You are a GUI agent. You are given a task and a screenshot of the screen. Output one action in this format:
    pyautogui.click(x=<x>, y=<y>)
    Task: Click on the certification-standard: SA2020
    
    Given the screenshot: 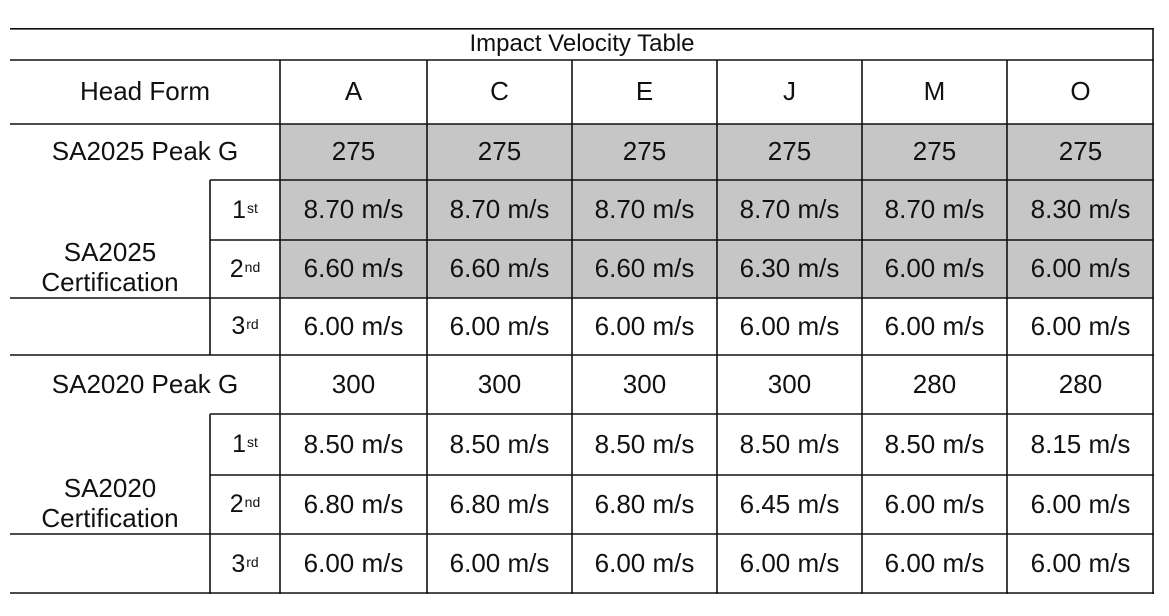 What is the action you would take?
    pyautogui.click(x=110, y=488)
    